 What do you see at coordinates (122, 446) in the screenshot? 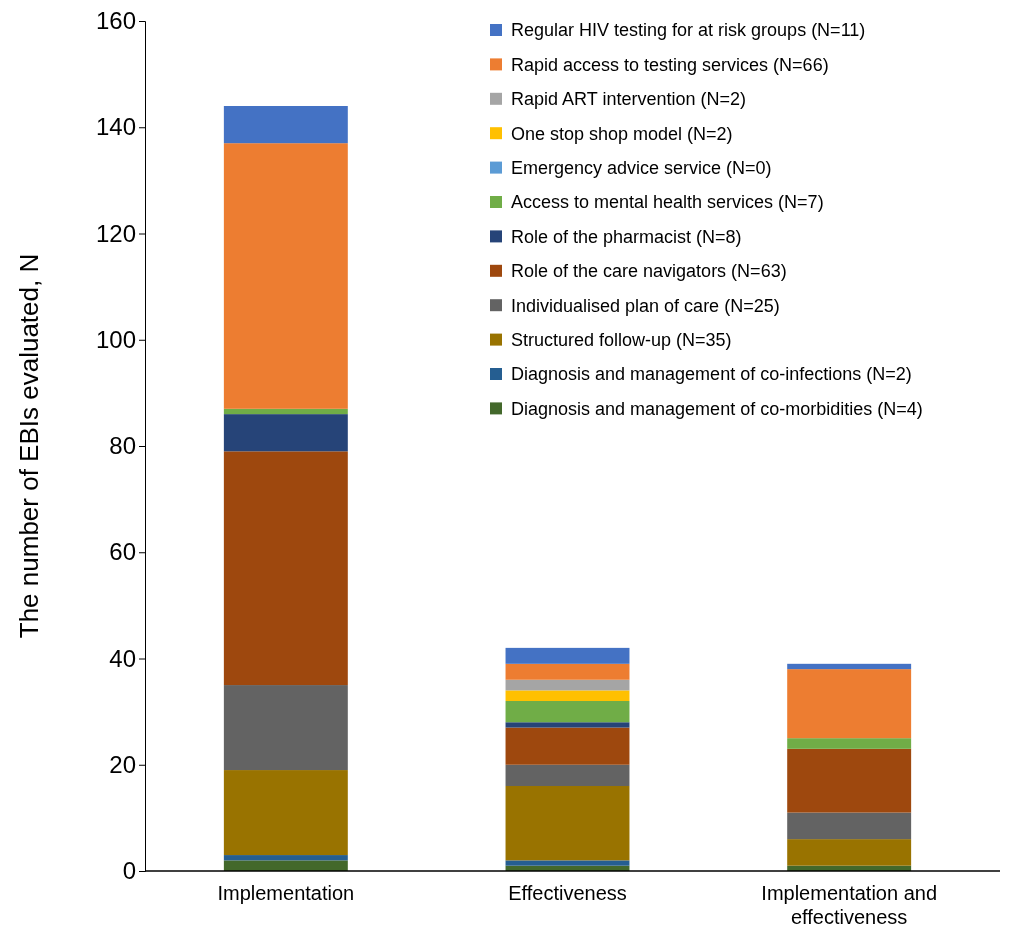
I see `y-tick-label: 80` at bounding box center [122, 446].